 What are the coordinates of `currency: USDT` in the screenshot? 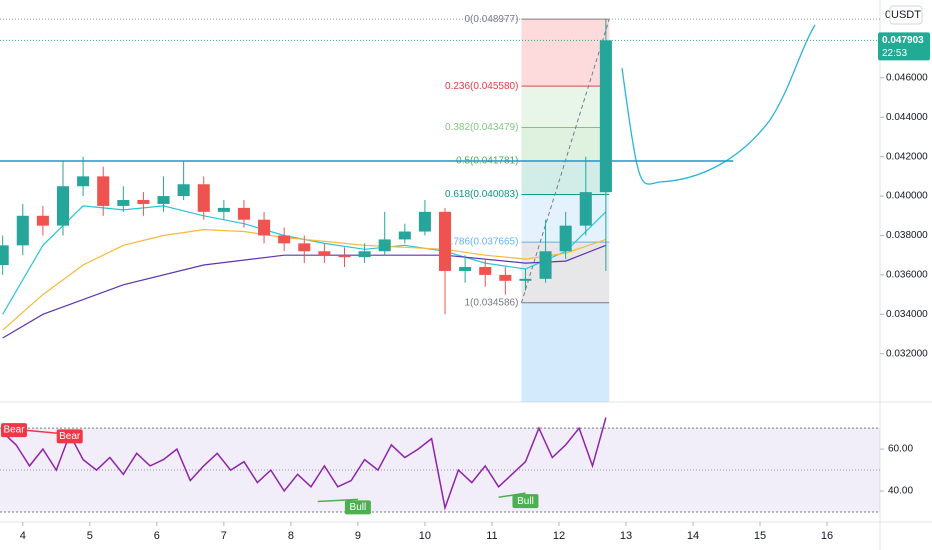 It's located at (906, 15).